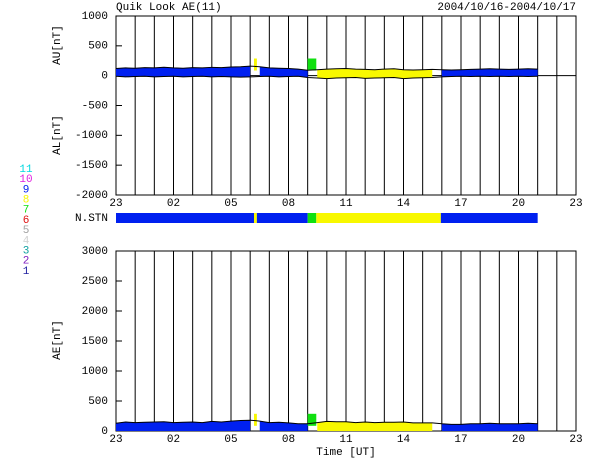 This screenshot has height=460, width=590. Describe the element at coordinates (26, 211) in the screenshot. I see `legend-entry: 7` at that location.